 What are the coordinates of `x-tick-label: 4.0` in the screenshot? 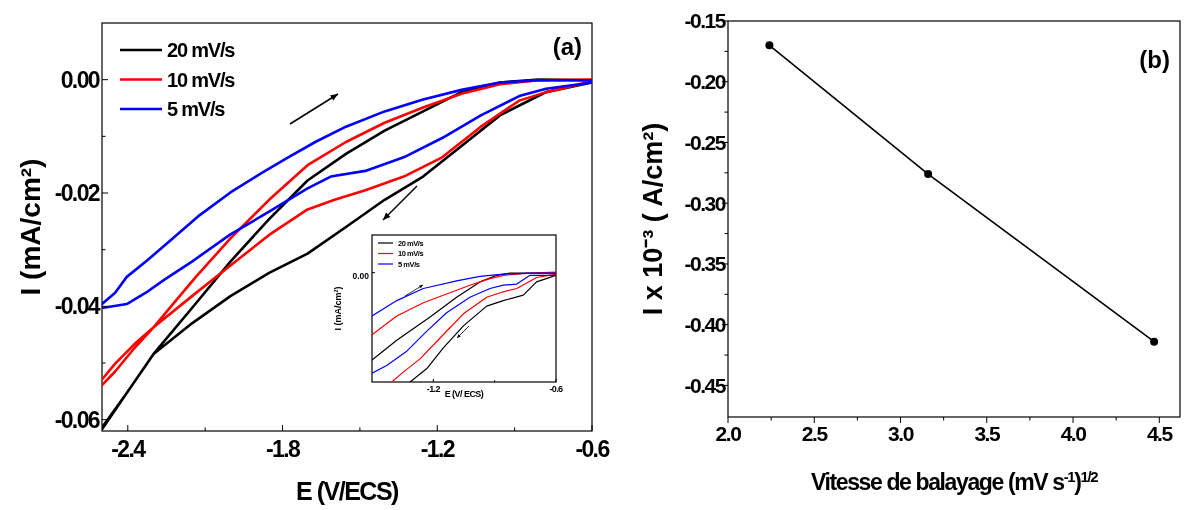 It's located at (1073, 434).